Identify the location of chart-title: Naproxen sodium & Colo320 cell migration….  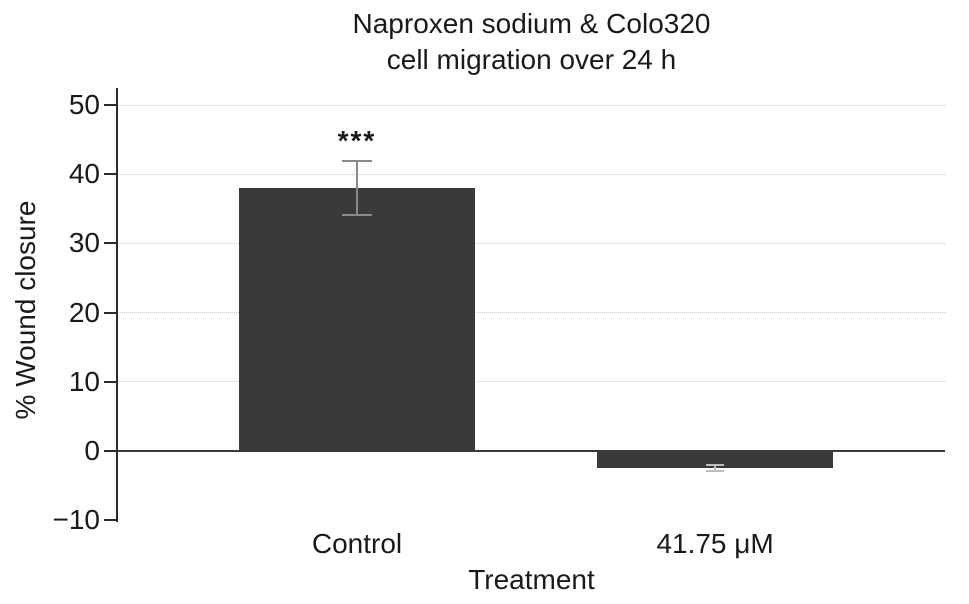
(531, 42).